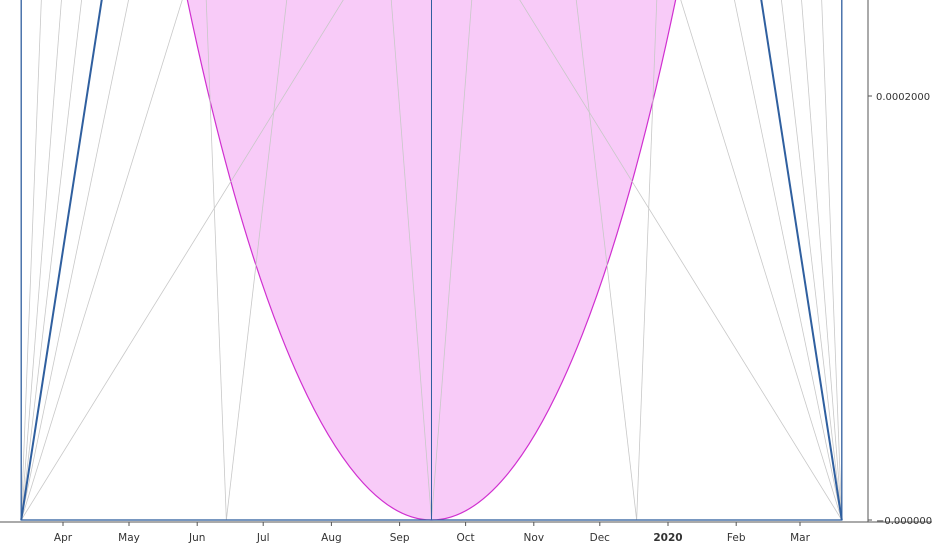  What do you see at coordinates (903, 97) in the screenshot?
I see `y-tick-label-11: 0.0002000` at bounding box center [903, 97].